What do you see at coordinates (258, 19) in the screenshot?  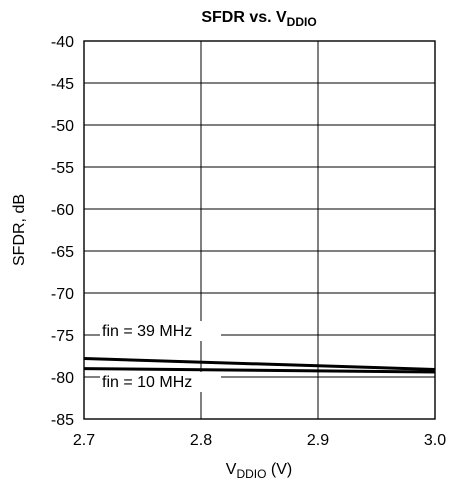 I see `chart-title: SFDR vs. VDDIO` at bounding box center [258, 19].